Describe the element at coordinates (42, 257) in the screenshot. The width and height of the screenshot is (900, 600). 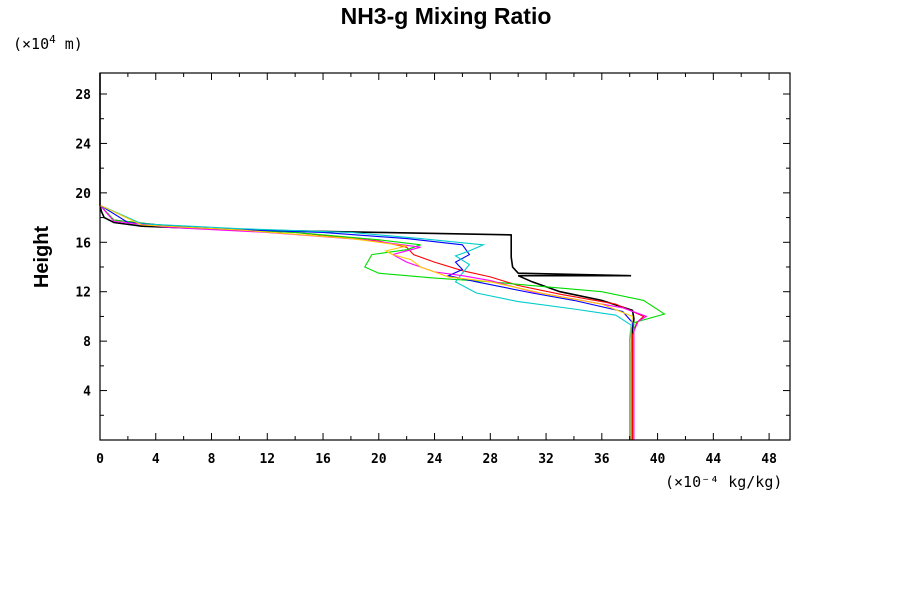
I see `y-axis-label: Height` at that location.